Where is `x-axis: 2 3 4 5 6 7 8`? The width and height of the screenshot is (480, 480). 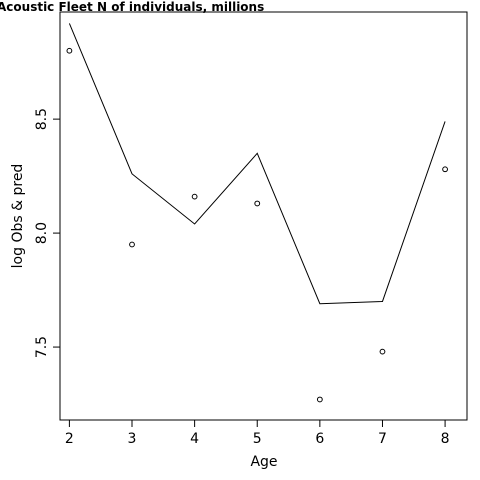
x-axis: 2 3 4 5 6 7 8 is located at coordinates (257, 433).